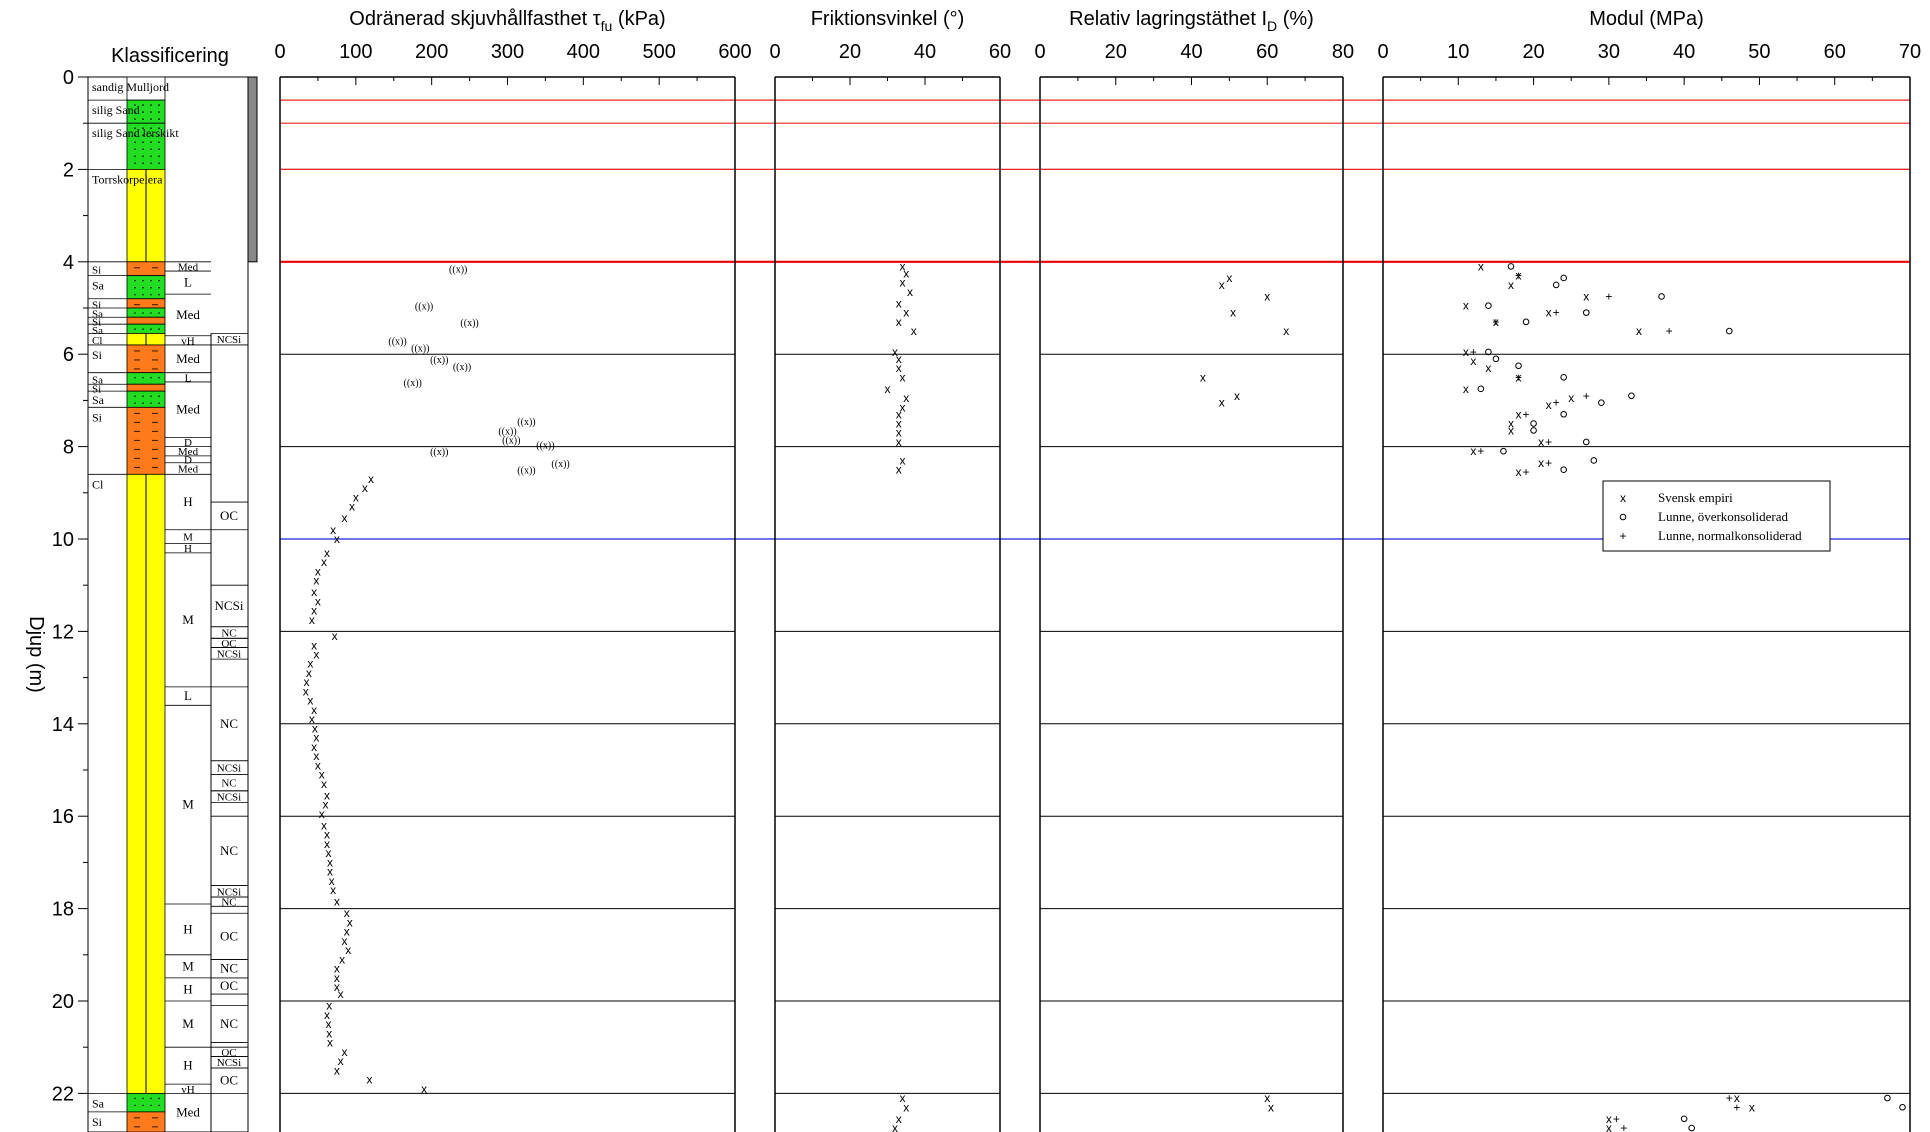 This screenshot has height=1132, width=1930. What do you see at coordinates (1272, 26) in the screenshot?
I see `panel-title-subscript: D` at bounding box center [1272, 26].